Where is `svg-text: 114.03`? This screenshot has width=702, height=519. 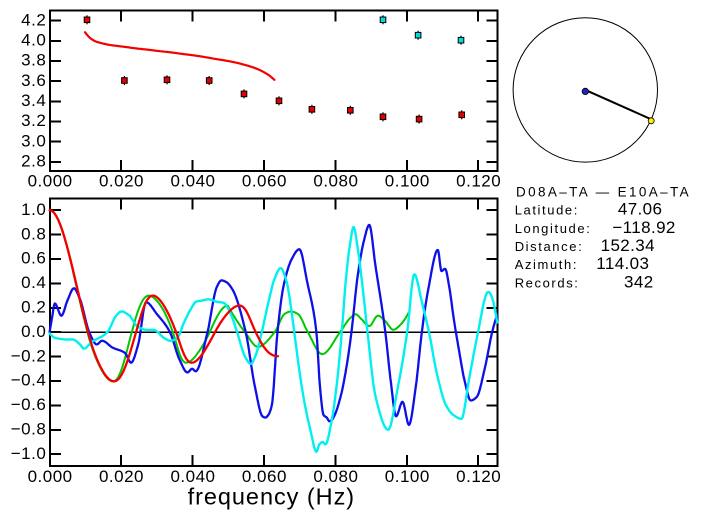 svg-text: 114.03 is located at coordinates (622, 263).